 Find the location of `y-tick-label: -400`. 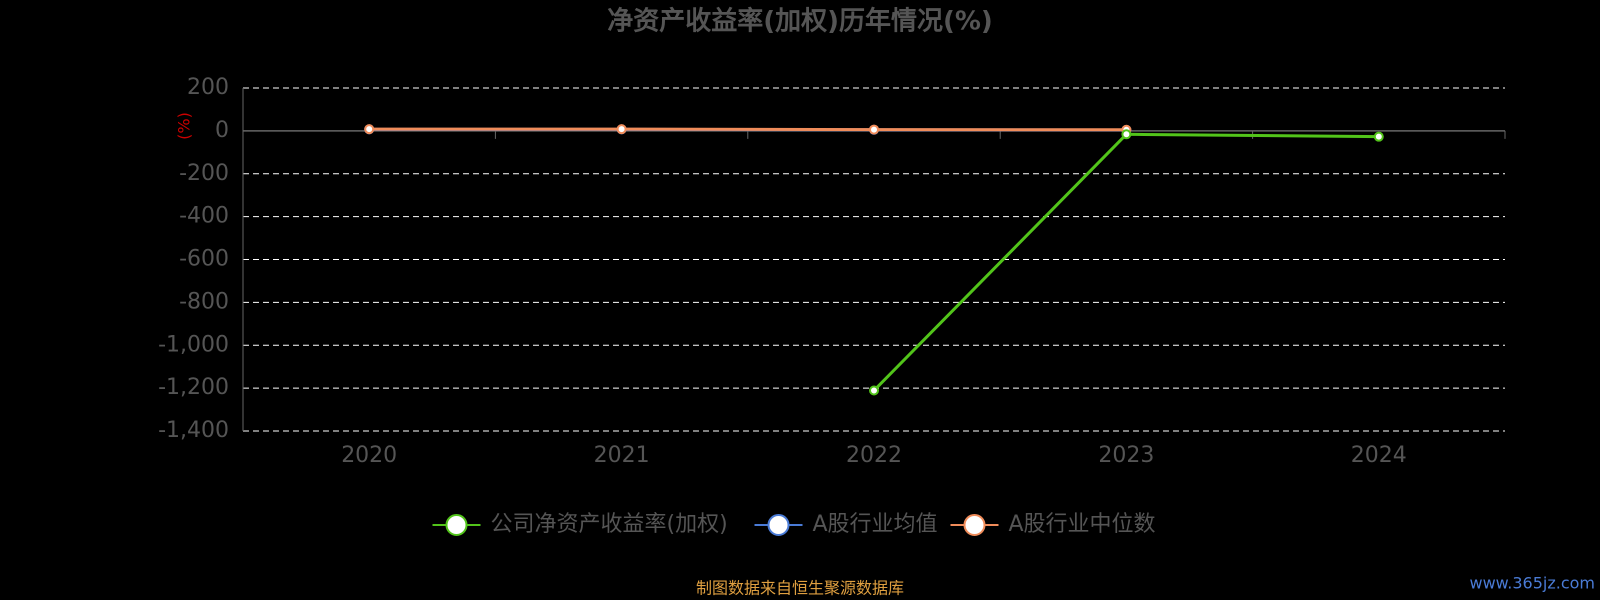

y-tick-label: -400 is located at coordinates (204, 216).